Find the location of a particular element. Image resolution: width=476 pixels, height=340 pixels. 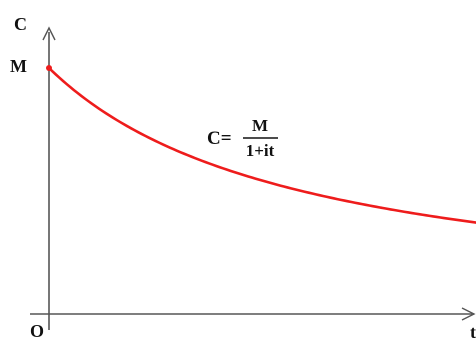

y-axis-arrow is located at coordinates (49, 33).